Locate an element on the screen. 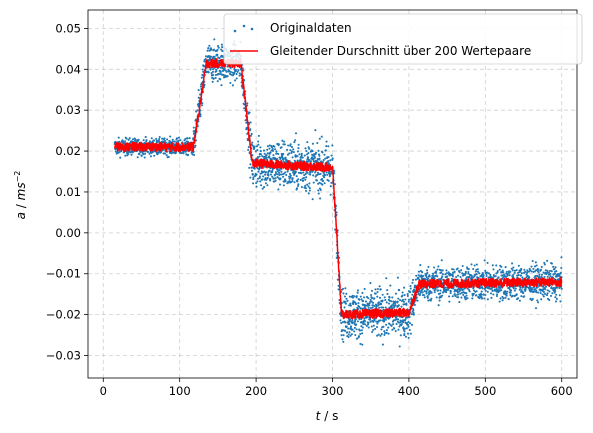 The image size is (593, 433). y-axis-ticks: −0.03−0.02−0.010.000.010.020.030.040.05 is located at coordinates (67, 191).